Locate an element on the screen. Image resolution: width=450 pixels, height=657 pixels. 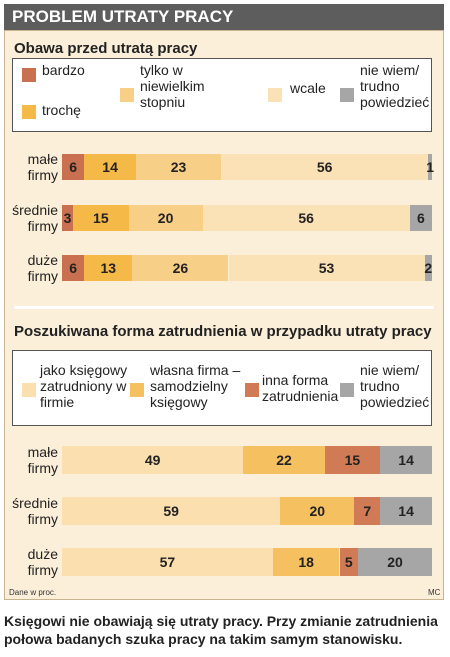
chart-title: Obawa przed utratą pracy is located at coordinates (106, 48).